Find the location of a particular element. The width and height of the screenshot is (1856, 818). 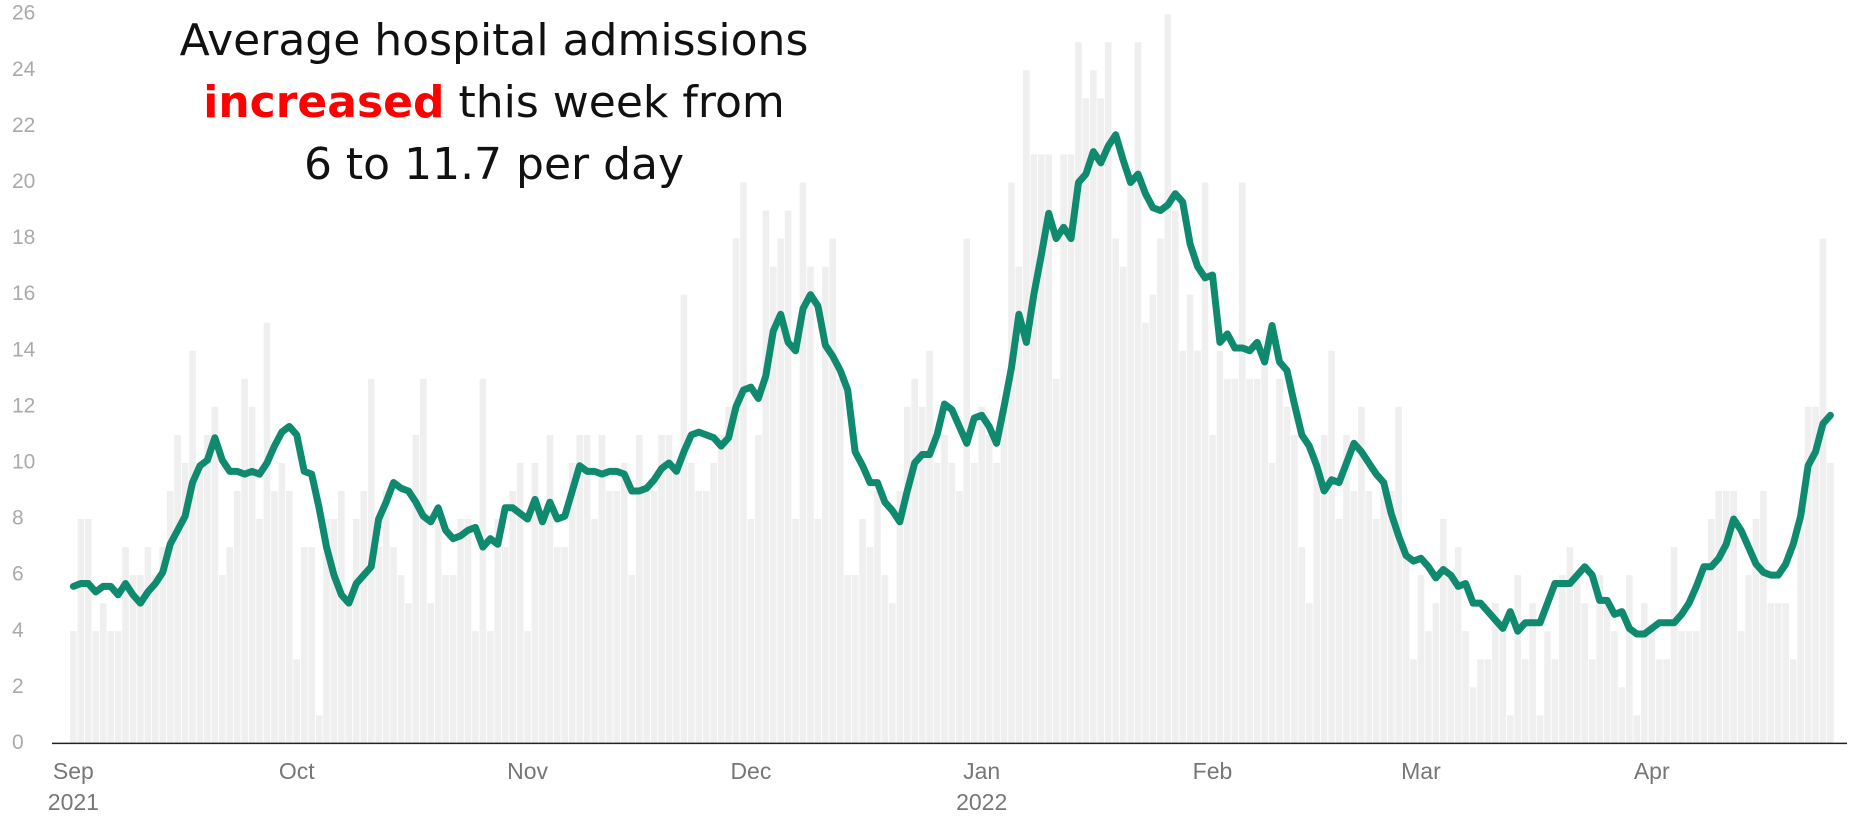

y-tick-label: 14 is located at coordinates (24, 349).